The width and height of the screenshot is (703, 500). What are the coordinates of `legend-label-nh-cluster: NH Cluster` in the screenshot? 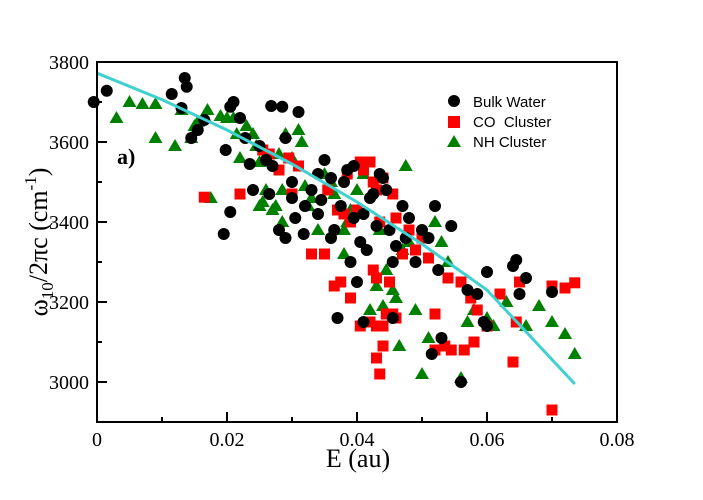 It's located at (509, 142).